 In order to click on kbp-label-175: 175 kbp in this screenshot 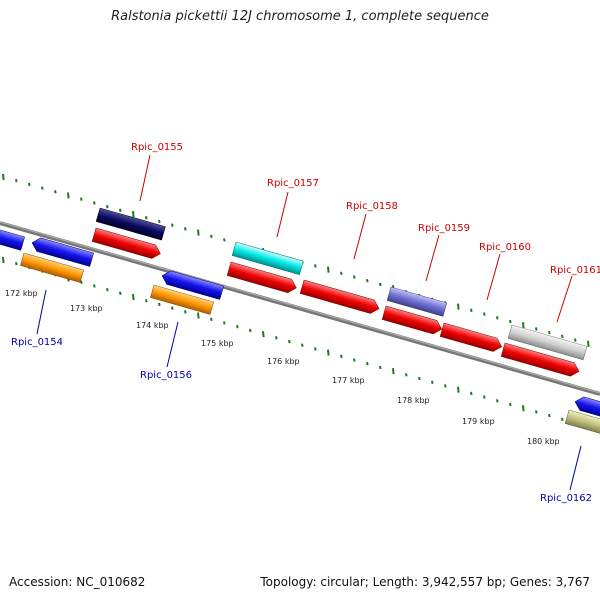, I will do `click(217, 343)`.